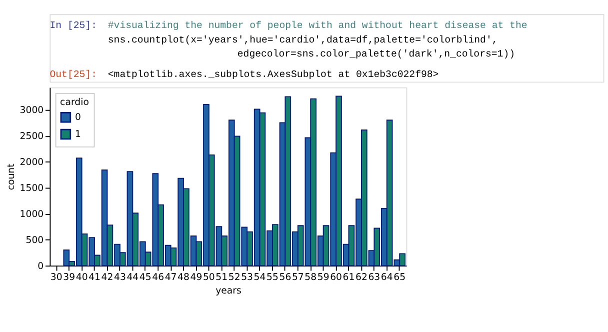 Image resolution: width=608 pixels, height=332 pixels. Describe the element at coordinates (386, 278) in the screenshot. I see `x-tick-label: 64` at that location.